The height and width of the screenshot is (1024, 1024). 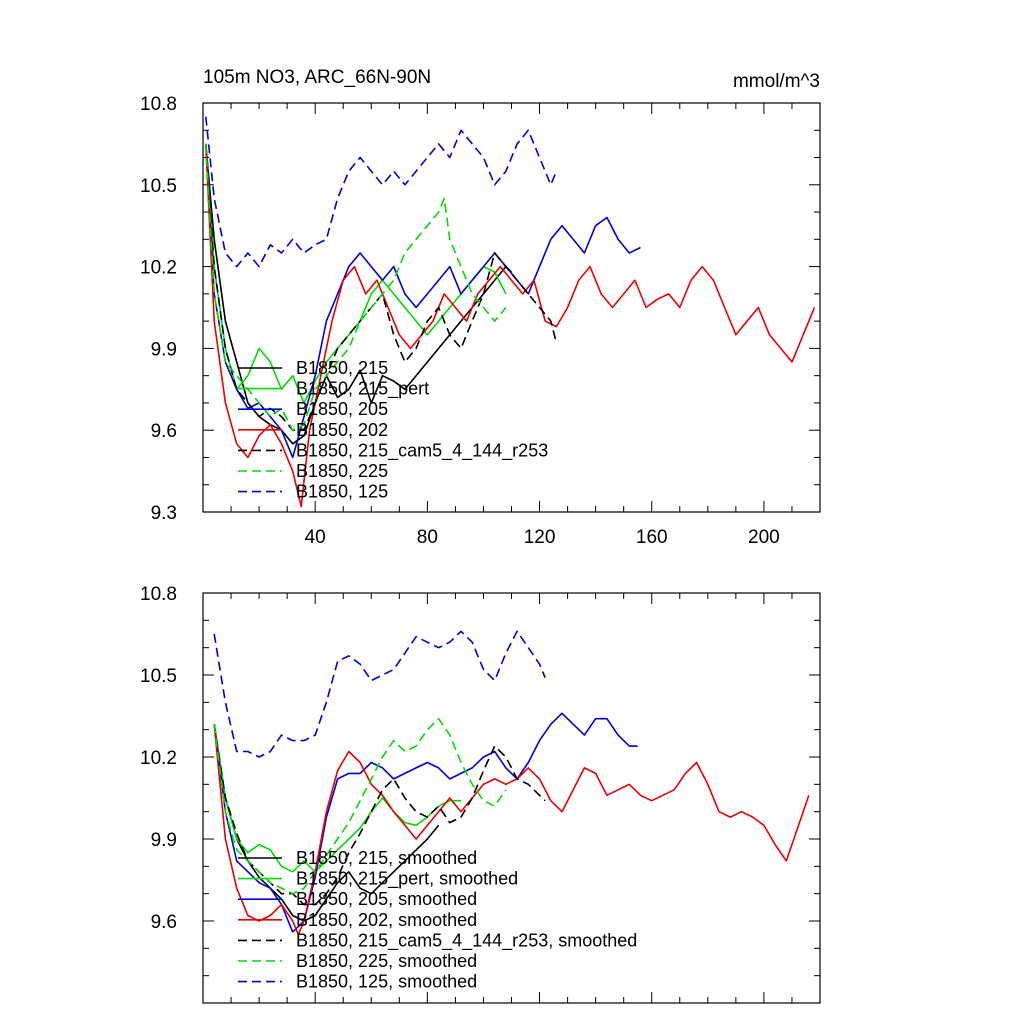 I want to click on x-tick-label: 160, so click(x=652, y=537).